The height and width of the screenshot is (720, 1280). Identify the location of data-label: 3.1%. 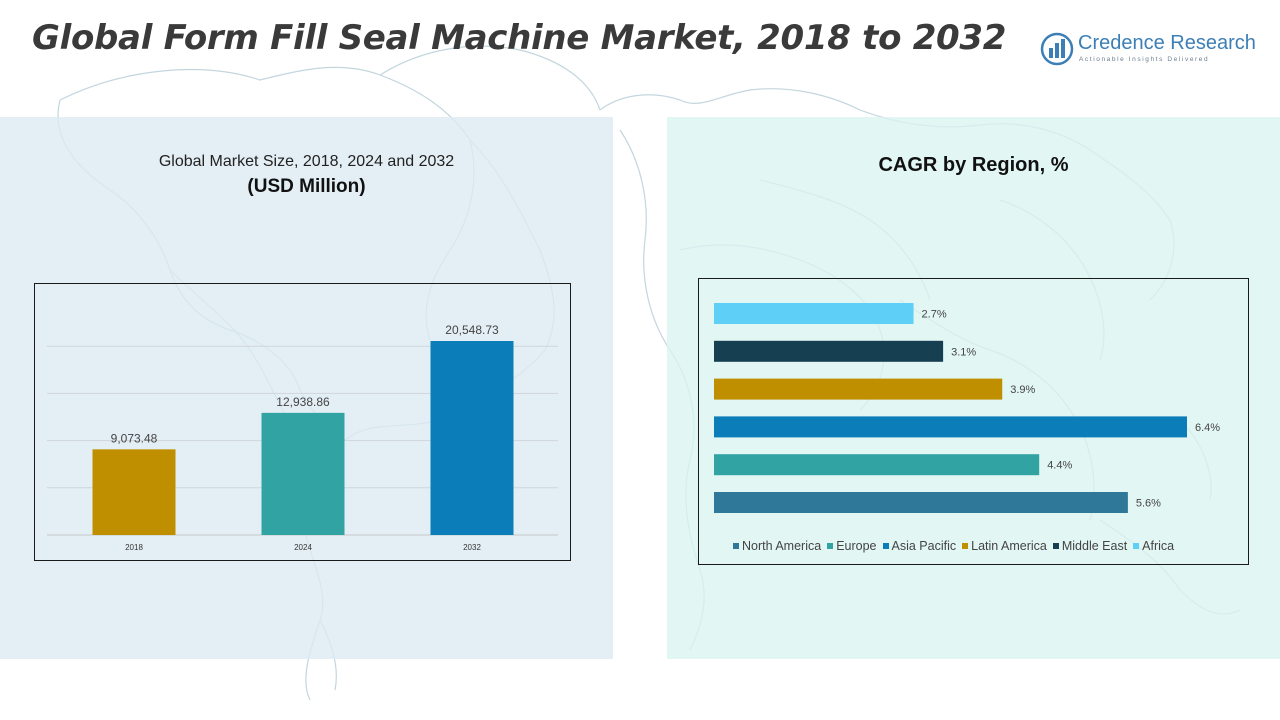
(963, 352).